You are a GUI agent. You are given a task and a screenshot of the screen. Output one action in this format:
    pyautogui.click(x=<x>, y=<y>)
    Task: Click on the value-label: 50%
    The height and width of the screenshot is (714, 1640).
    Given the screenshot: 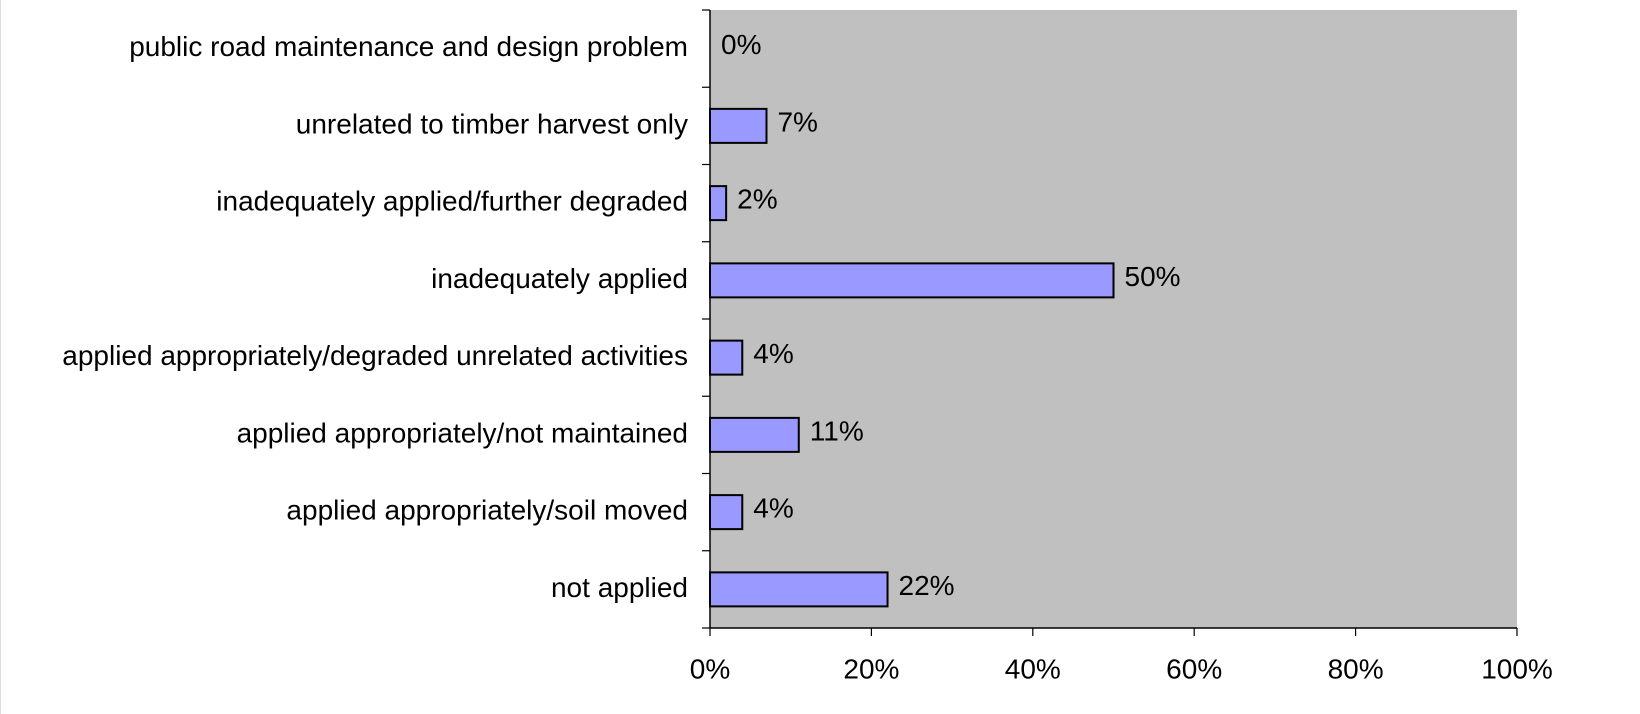 What is the action you would take?
    pyautogui.click(x=1153, y=276)
    